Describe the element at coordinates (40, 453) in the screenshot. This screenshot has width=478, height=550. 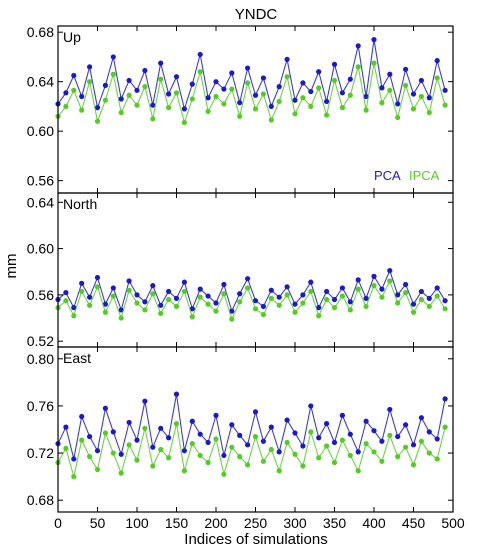
I see `y-tick-label: 0.72` at that location.